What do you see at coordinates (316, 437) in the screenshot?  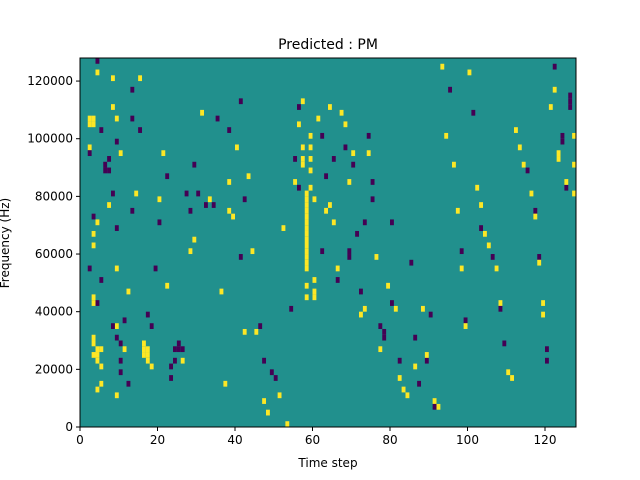 I see `x-axis-ticks: 0 20 40 60 80 100 120` at bounding box center [316, 437].